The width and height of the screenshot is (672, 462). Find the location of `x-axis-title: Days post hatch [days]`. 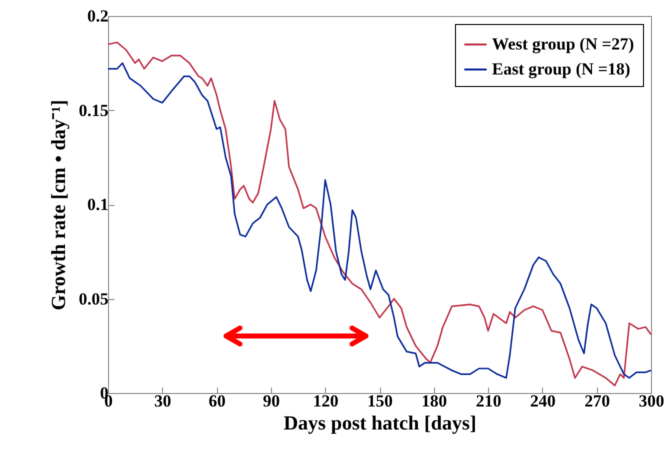

x-axis-title: Days post hatch [days] is located at coordinates (380, 423).